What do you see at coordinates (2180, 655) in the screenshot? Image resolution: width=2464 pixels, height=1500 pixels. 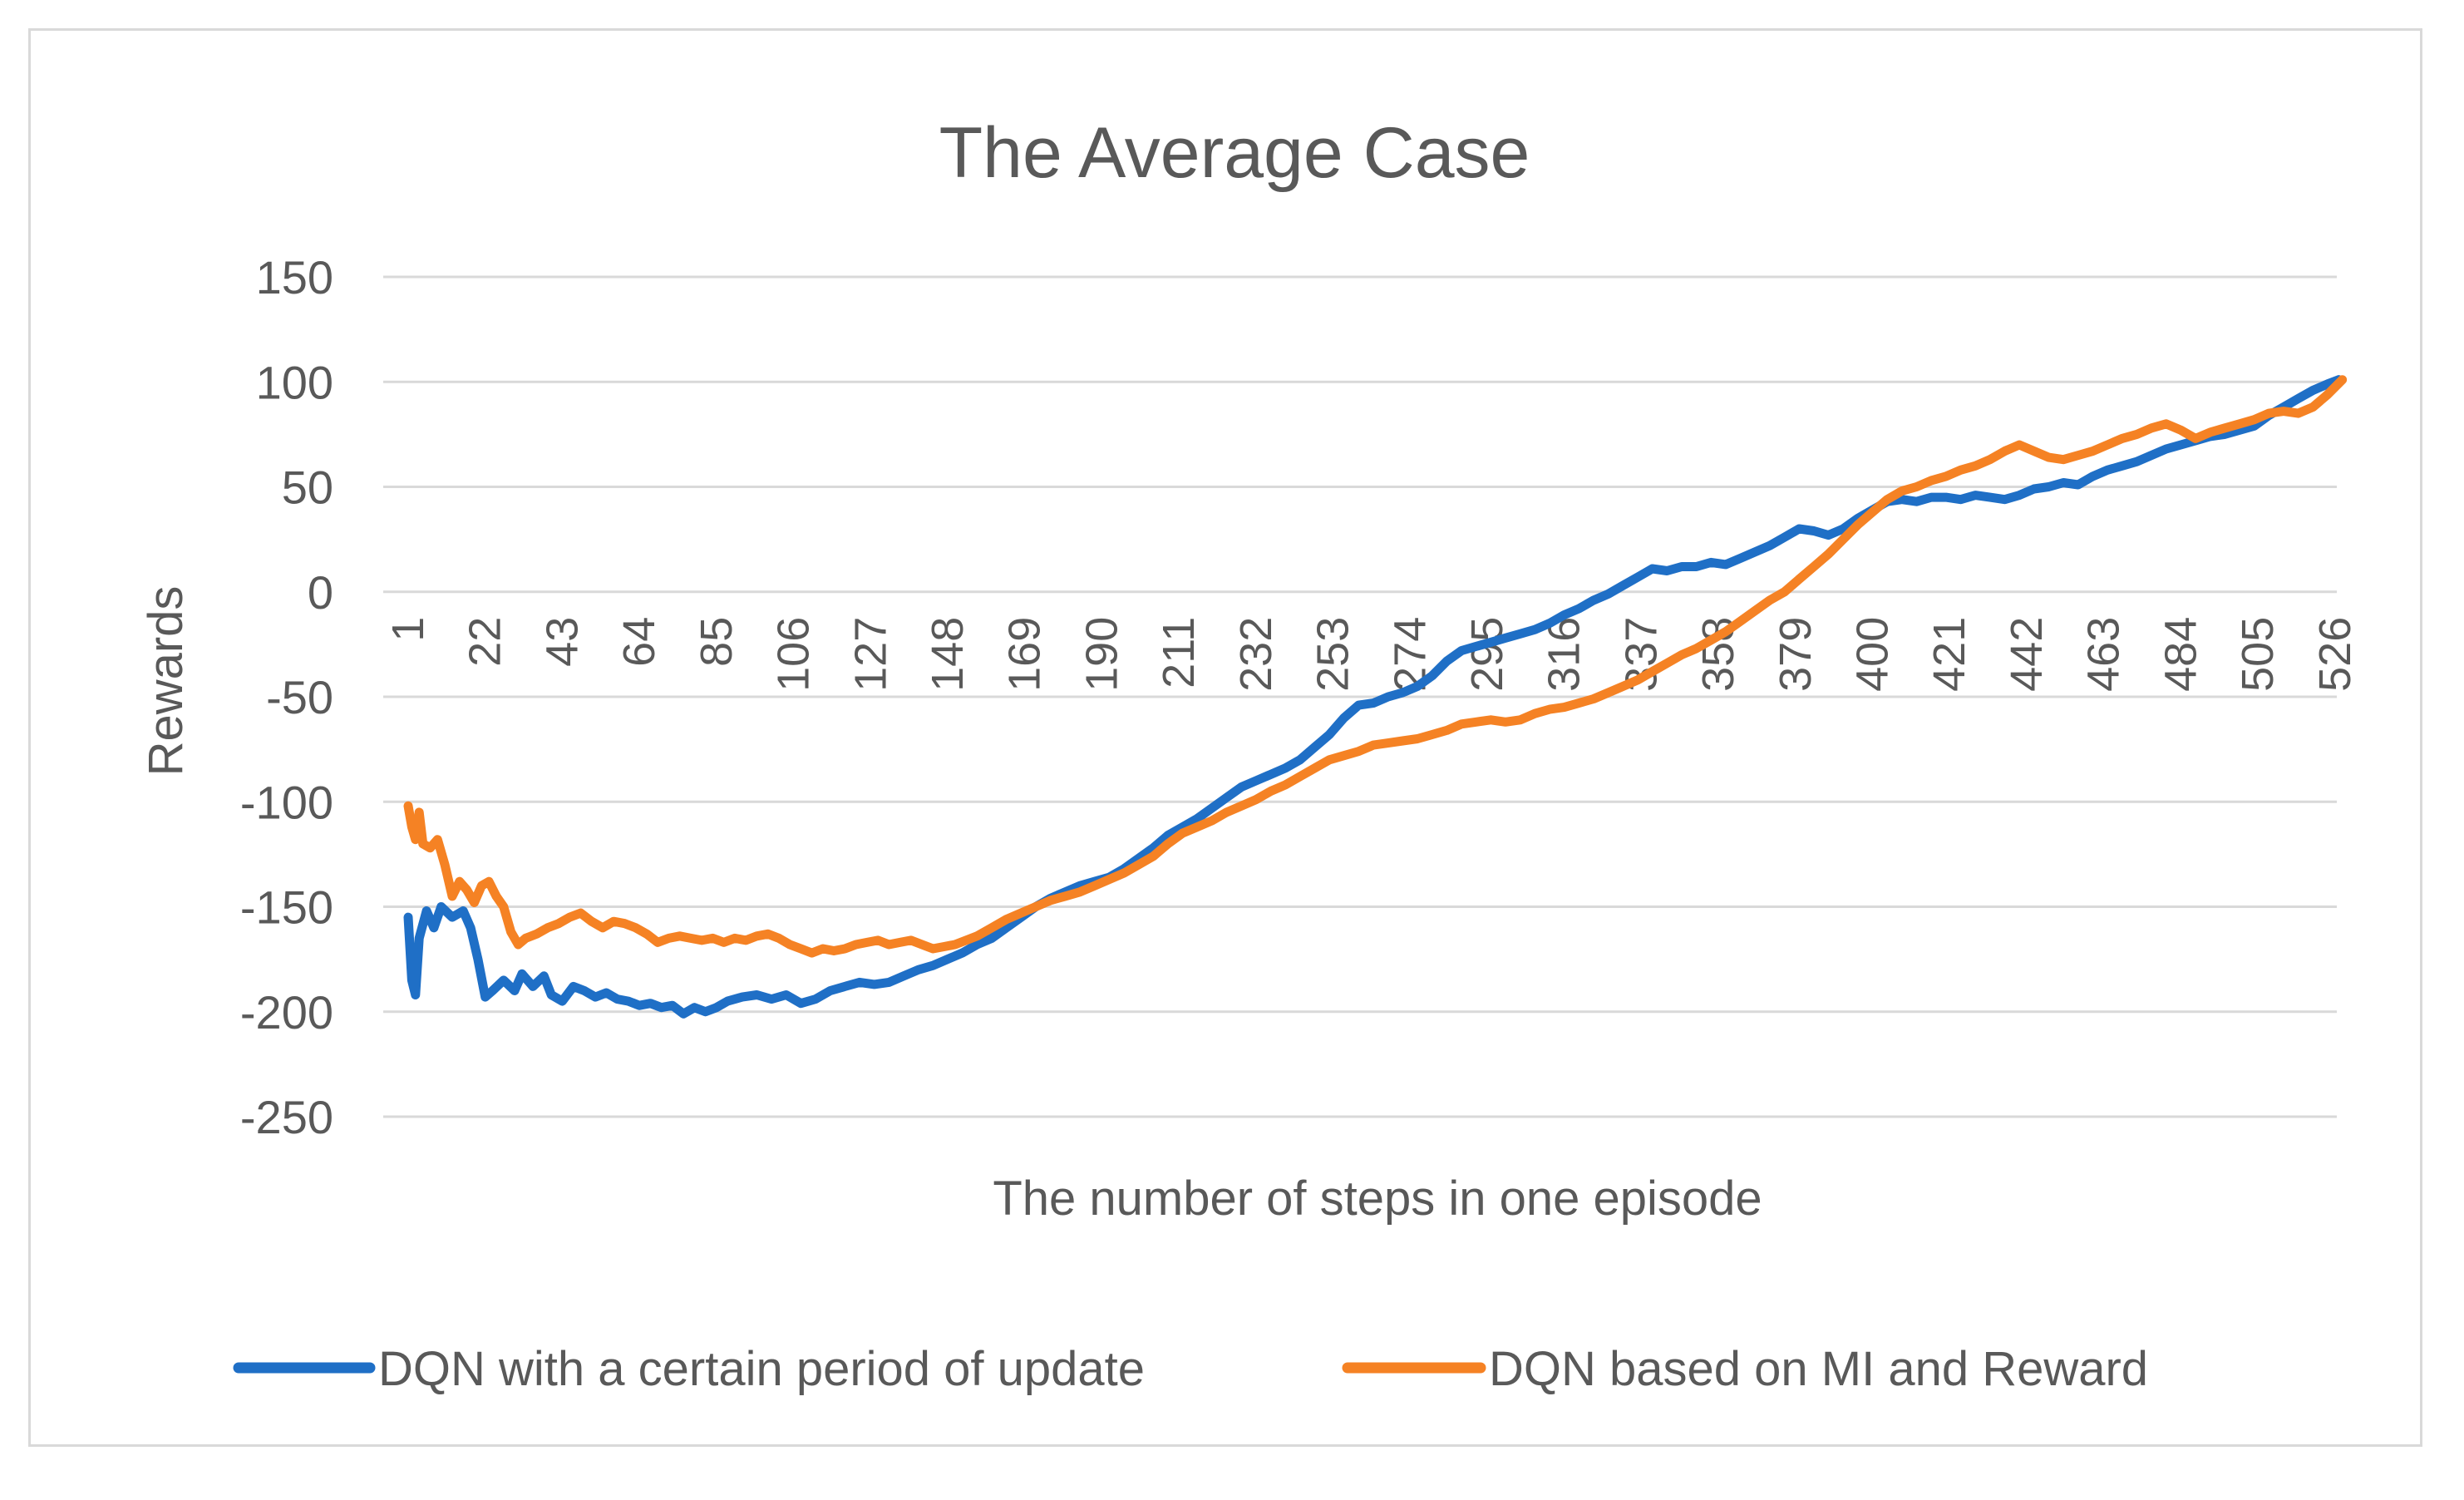 I see `x-tick-label: 484` at bounding box center [2180, 655].